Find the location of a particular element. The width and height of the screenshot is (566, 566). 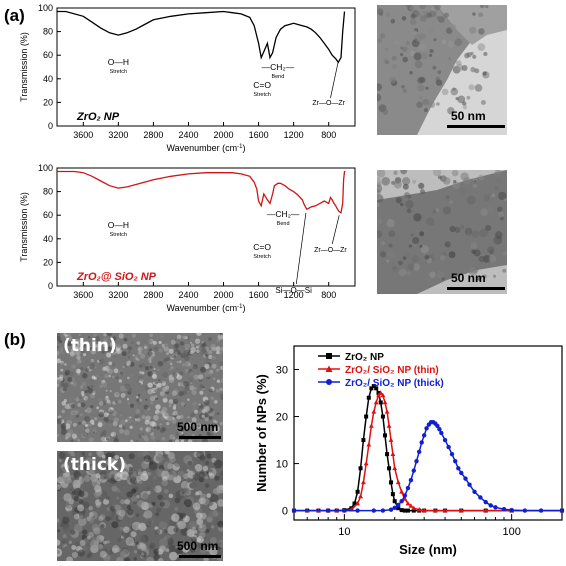

annotation-sioSi: Si—O—Si is located at coordinates (293, 290).